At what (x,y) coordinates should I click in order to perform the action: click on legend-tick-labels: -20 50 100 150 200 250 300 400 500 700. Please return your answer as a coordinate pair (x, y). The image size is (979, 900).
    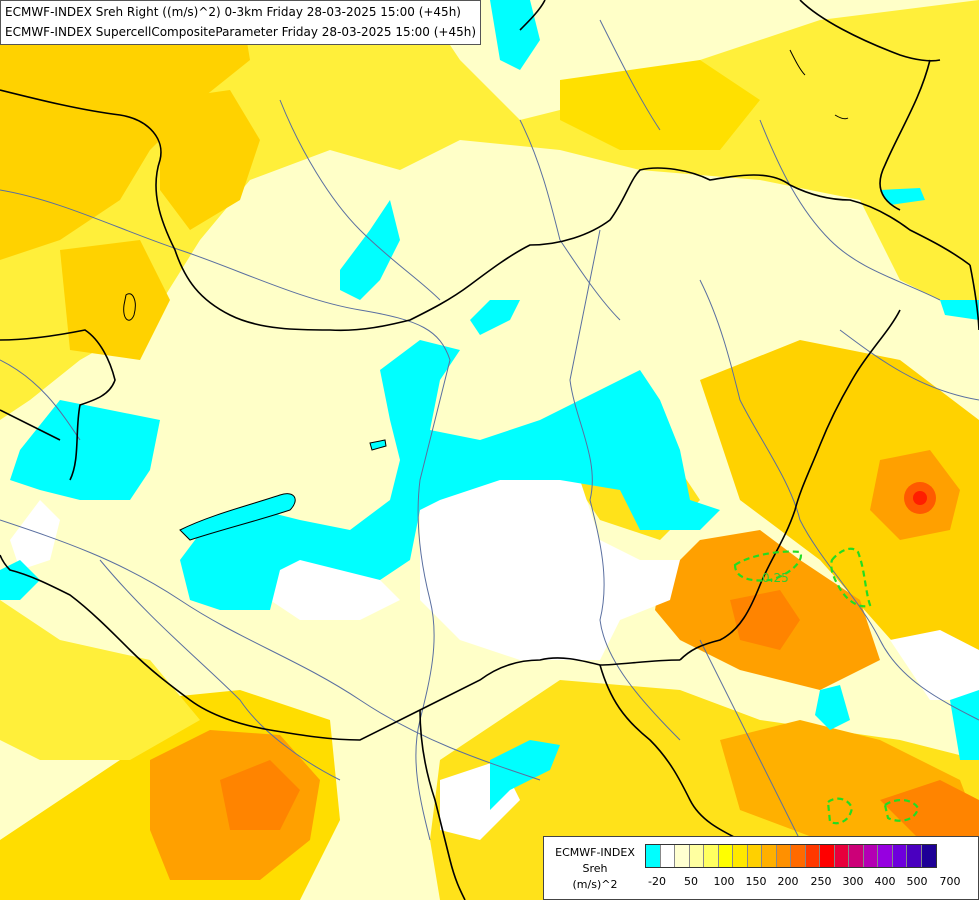
    Looking at the image, I should click on (810, 882).